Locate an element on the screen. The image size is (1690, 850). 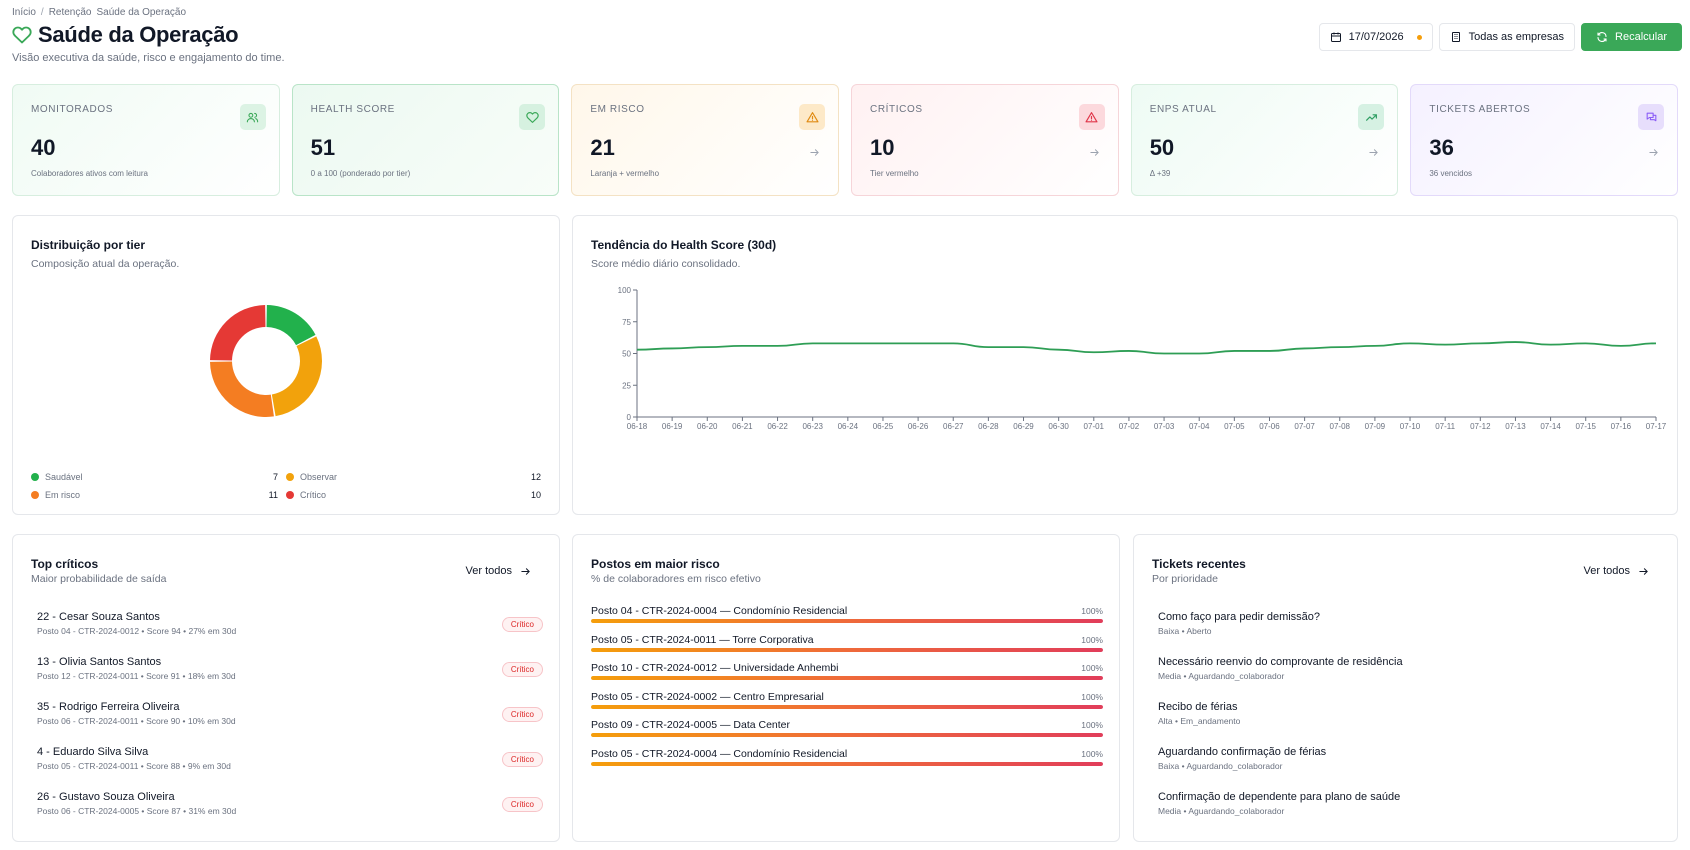
panel-subtitle: Score médio diário consolidado. is located at coordinates (666, 264).